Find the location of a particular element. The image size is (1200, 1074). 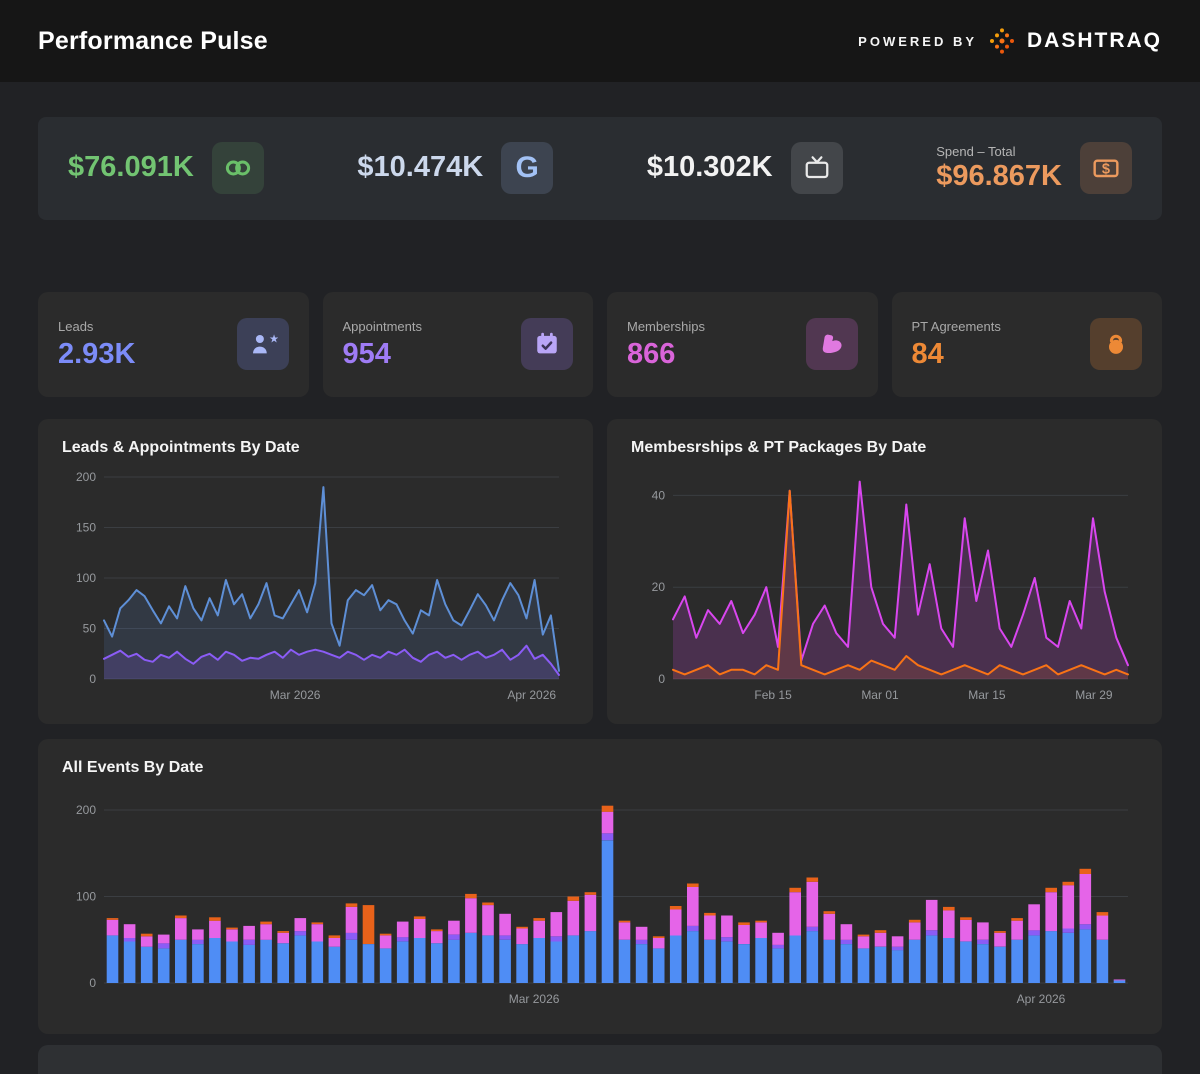

app-header: Performance Pulse POWERED BY DASHTRAQ is located at coordinates (600, 41).